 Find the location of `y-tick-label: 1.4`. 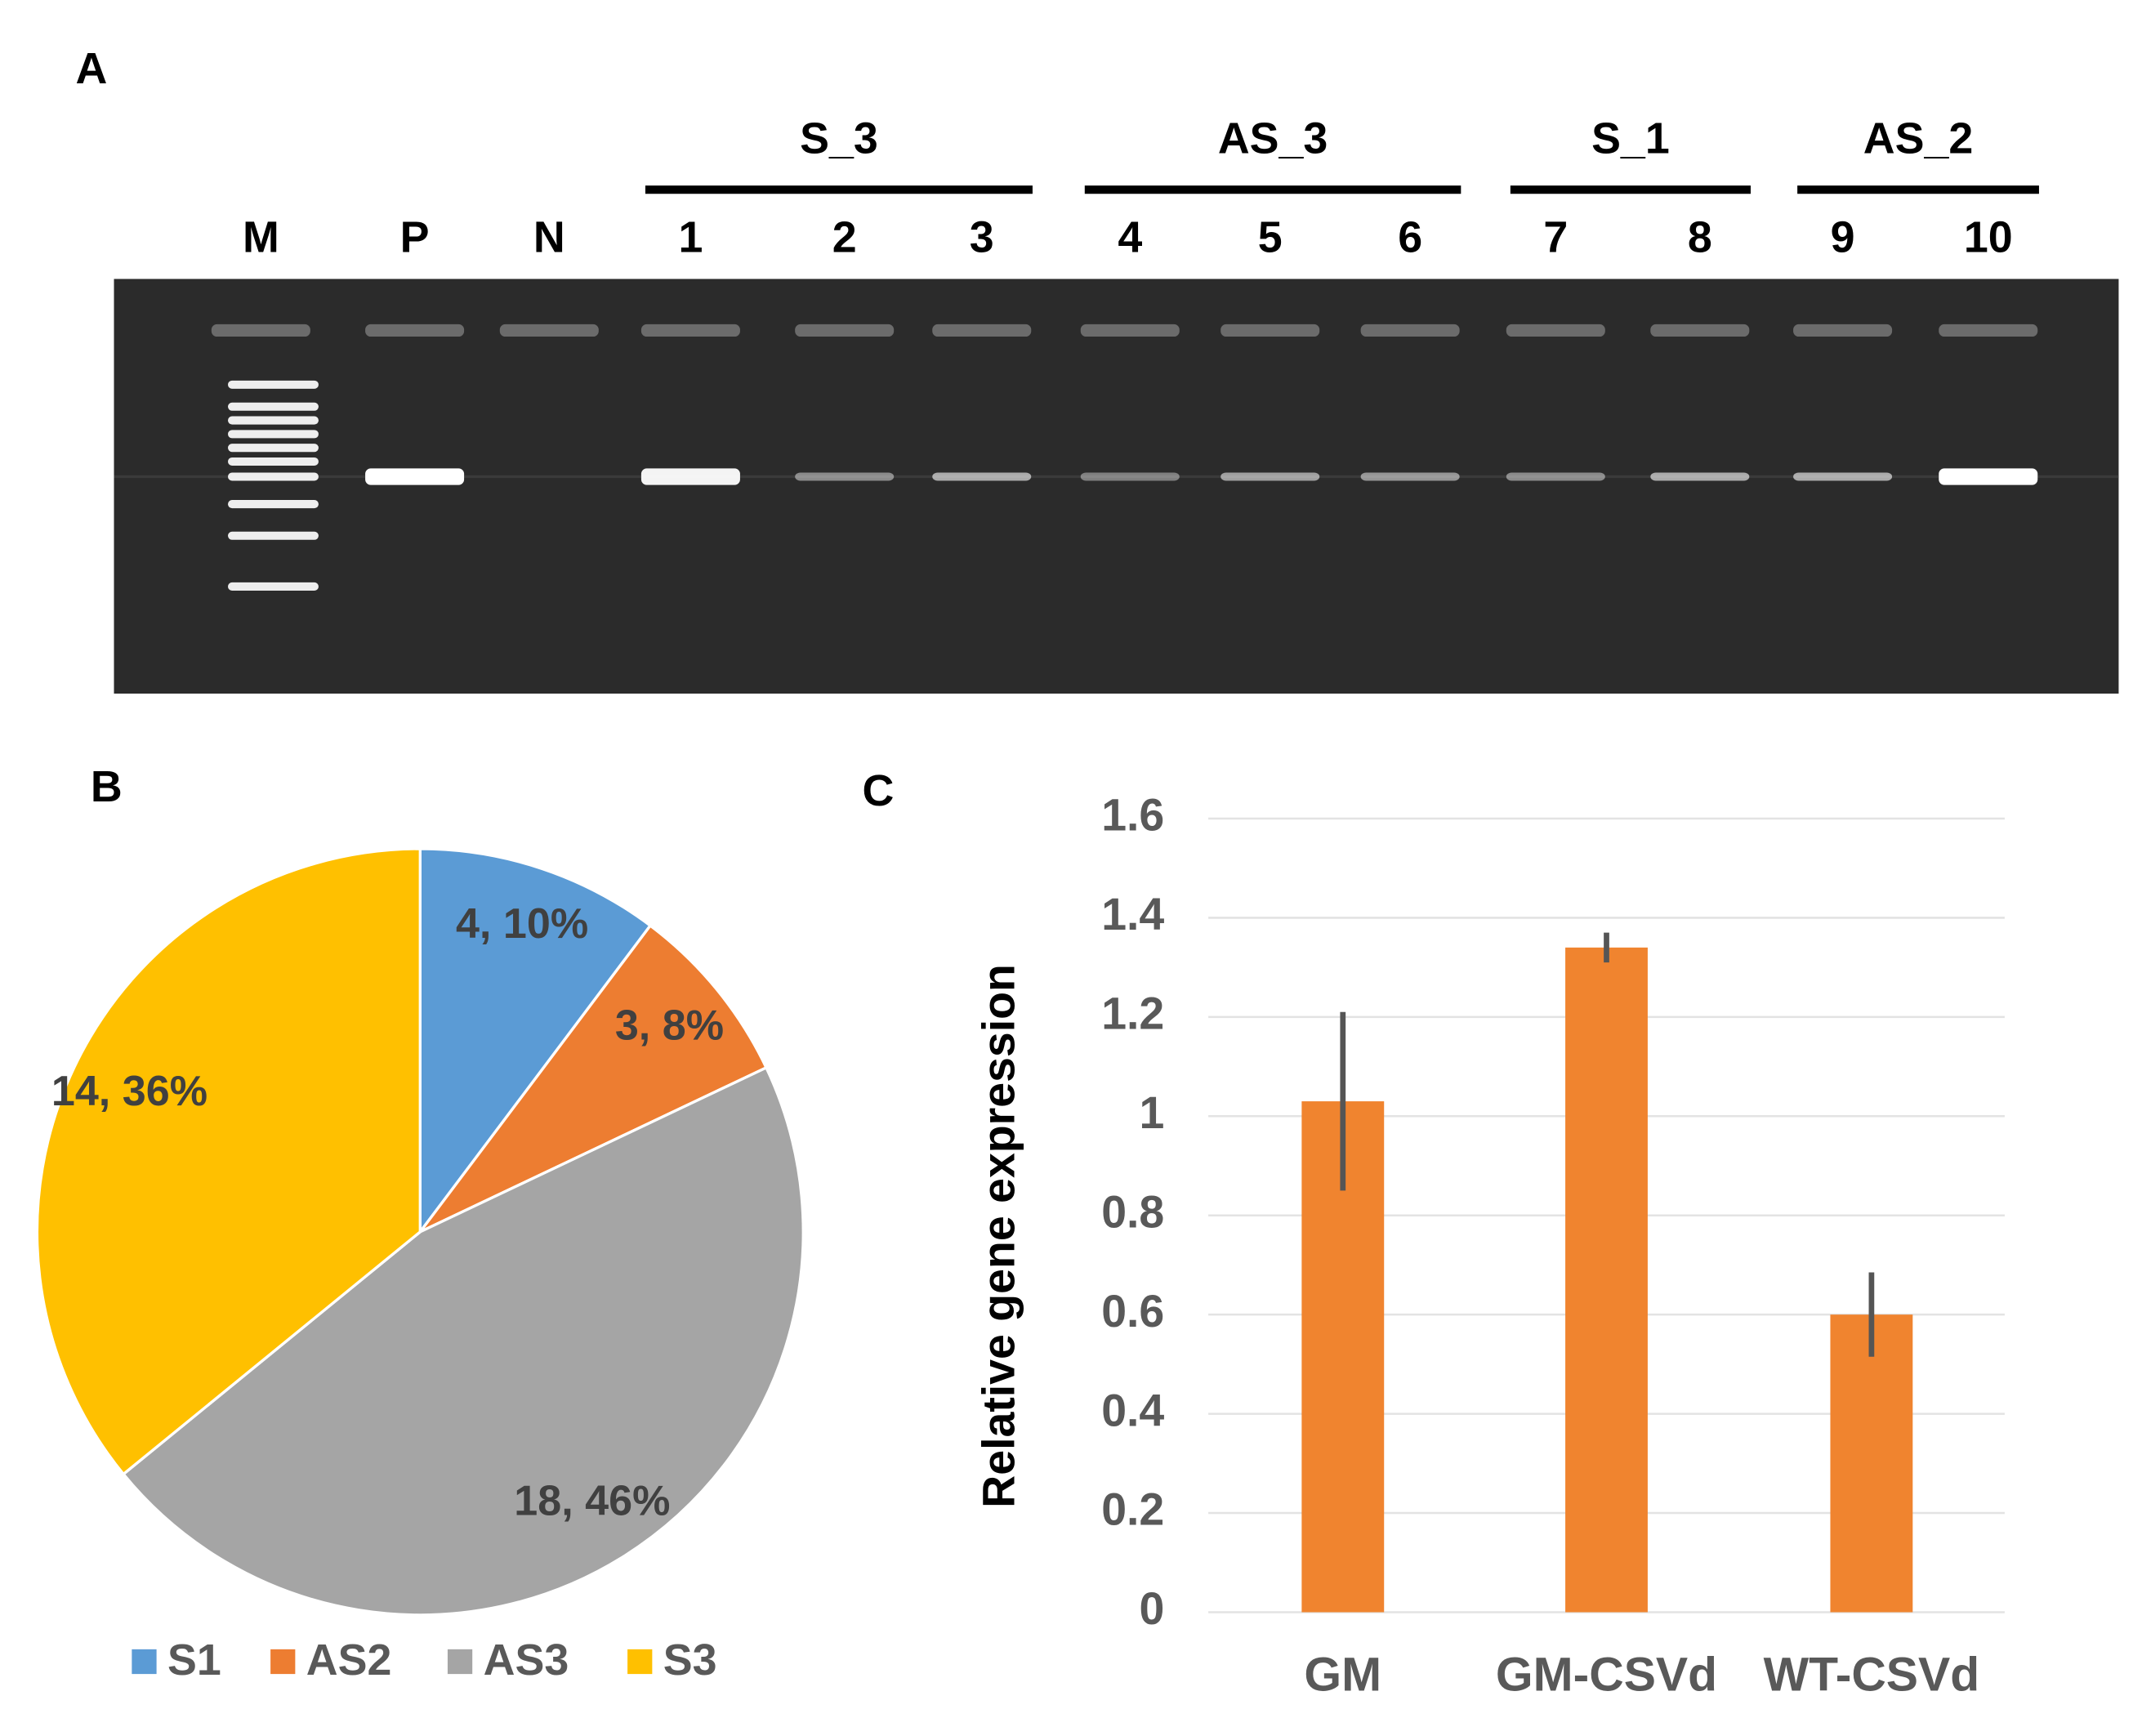

y-tick-label: 1.4 is located at coordinates (1132, 914).